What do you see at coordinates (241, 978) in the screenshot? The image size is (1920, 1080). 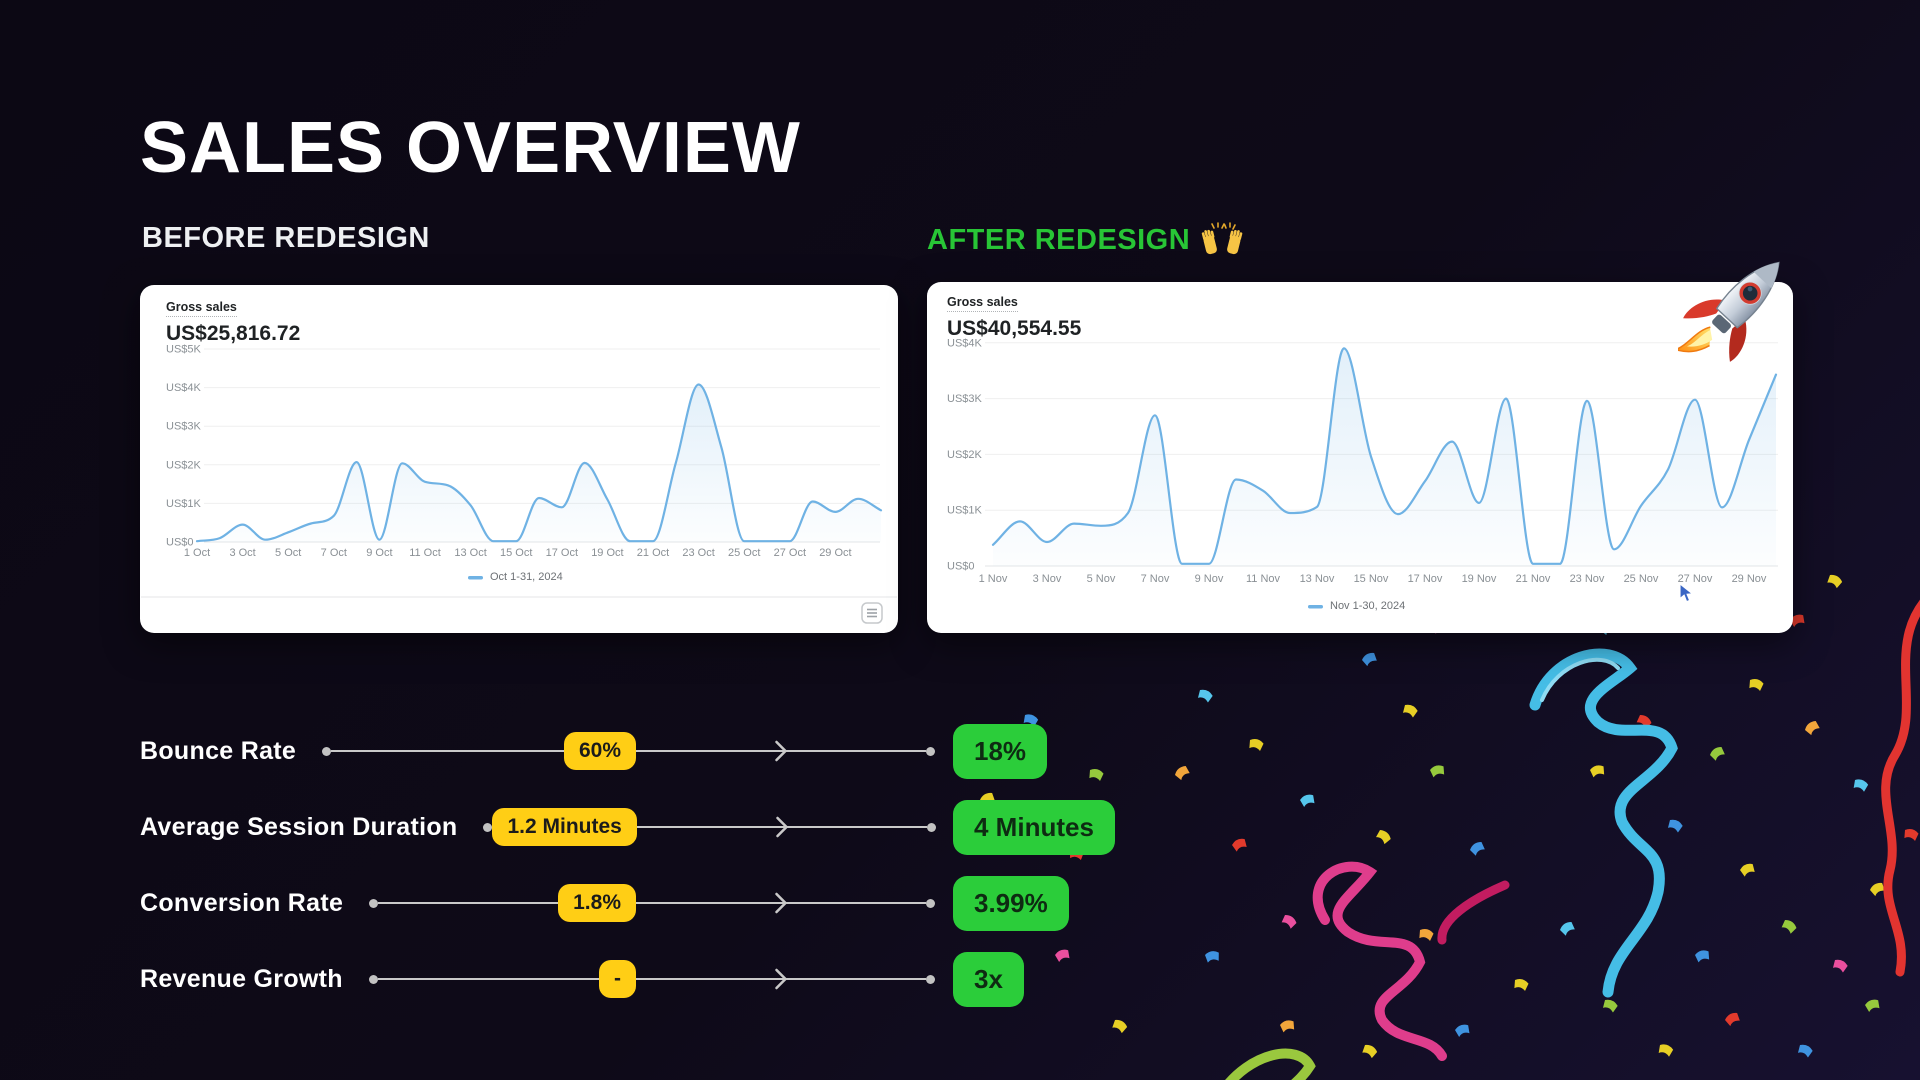 I see `metric-label: Revenue Growth` at bounding box center [241, 978].